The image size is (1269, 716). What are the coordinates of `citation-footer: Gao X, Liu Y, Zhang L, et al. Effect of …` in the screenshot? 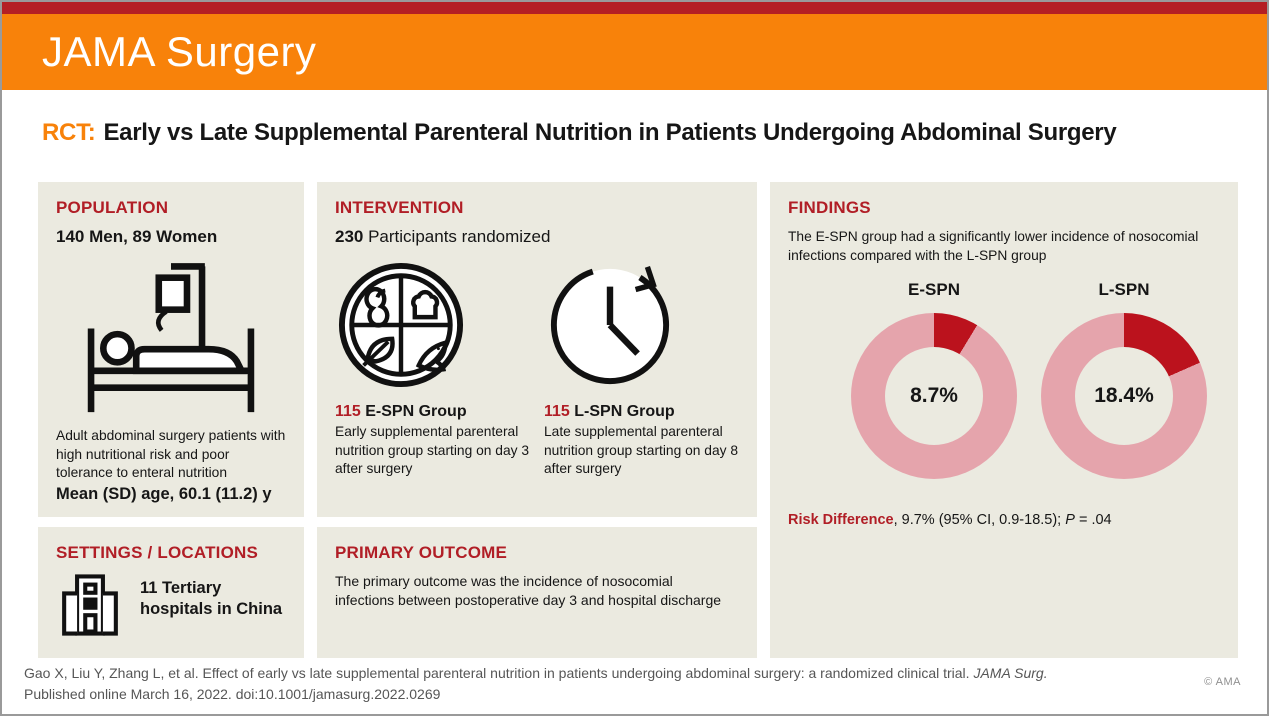 It's located at (585, 683).